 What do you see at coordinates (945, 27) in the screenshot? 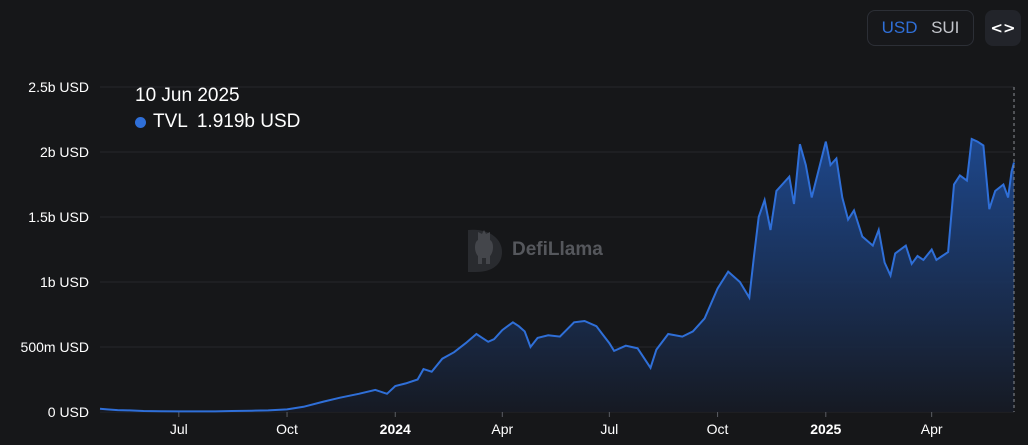
I see `currency-option-sui: SUI` at bounding box center [945, 27].